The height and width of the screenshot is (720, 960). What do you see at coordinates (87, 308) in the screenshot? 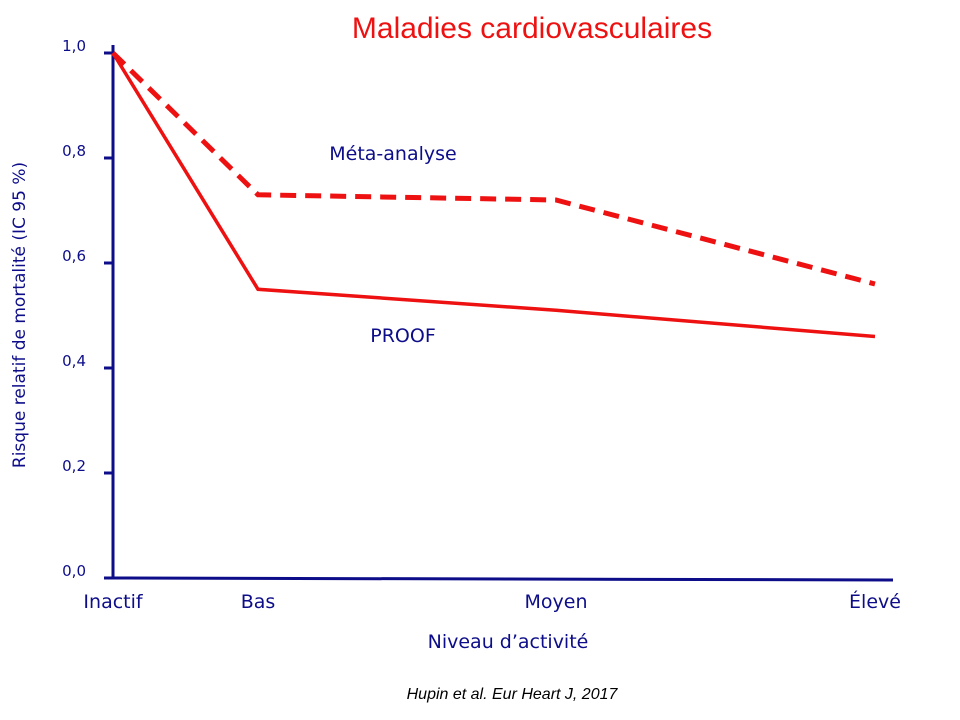
I see `y-axis-ticks: 0,0 0,2 0,4 0,6 0,8 1,0` at bounding box center [87, 308].